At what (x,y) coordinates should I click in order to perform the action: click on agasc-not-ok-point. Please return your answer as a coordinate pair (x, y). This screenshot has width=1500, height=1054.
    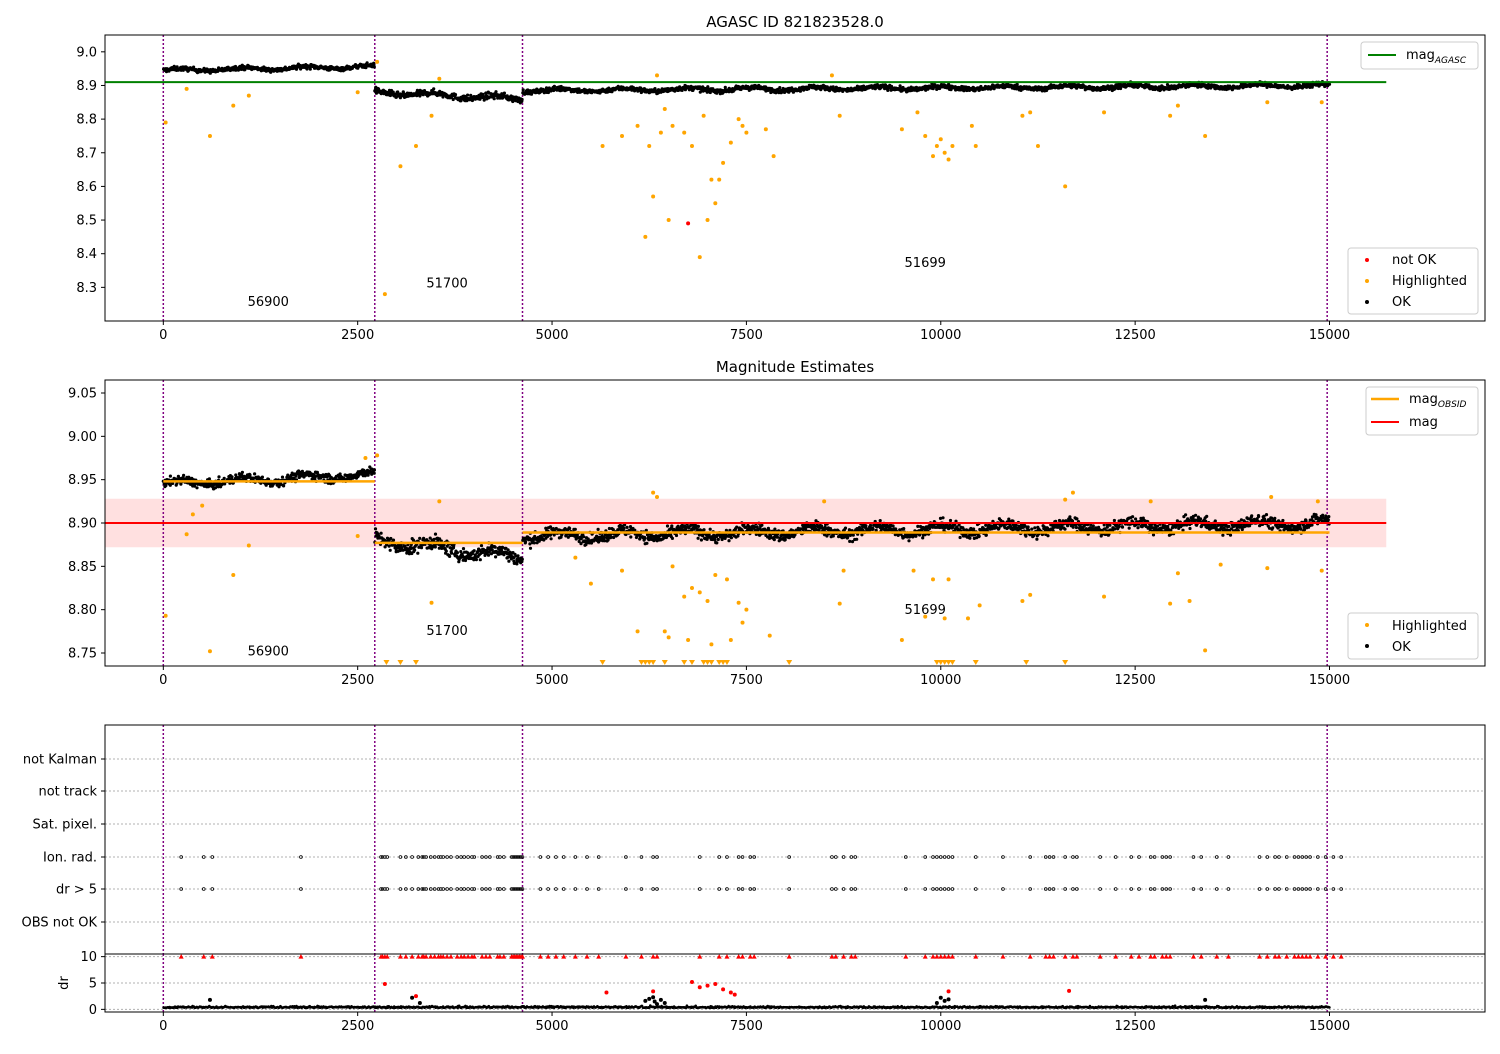
    Looking at the image, I should click on (688, 223).